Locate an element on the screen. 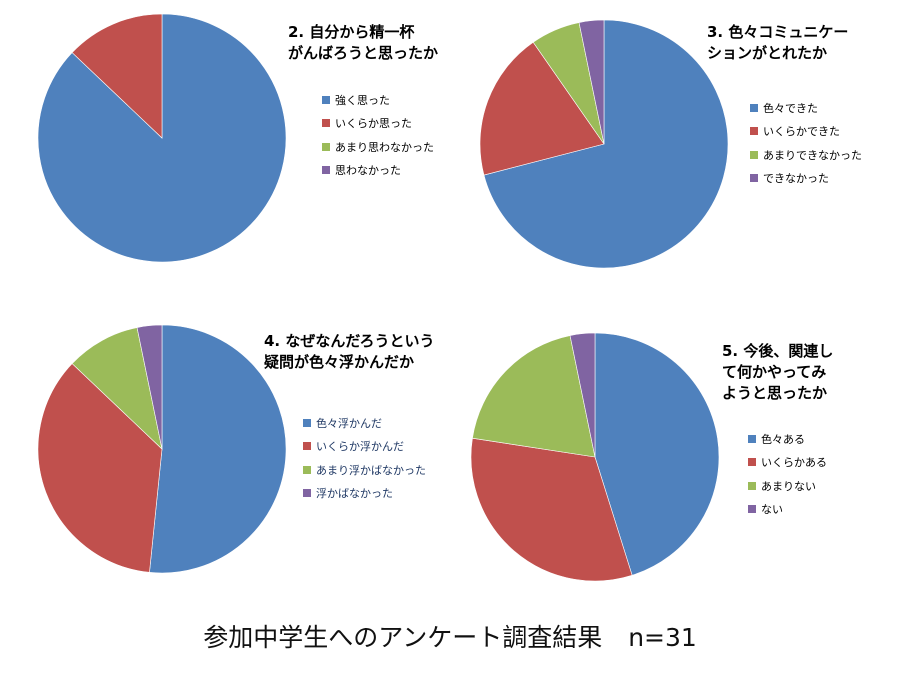 The height and width of the screenshot is (675, 900). chart-title-3-line-2: 疑問が色々浮かんだか is located at coordinates (339, 362).